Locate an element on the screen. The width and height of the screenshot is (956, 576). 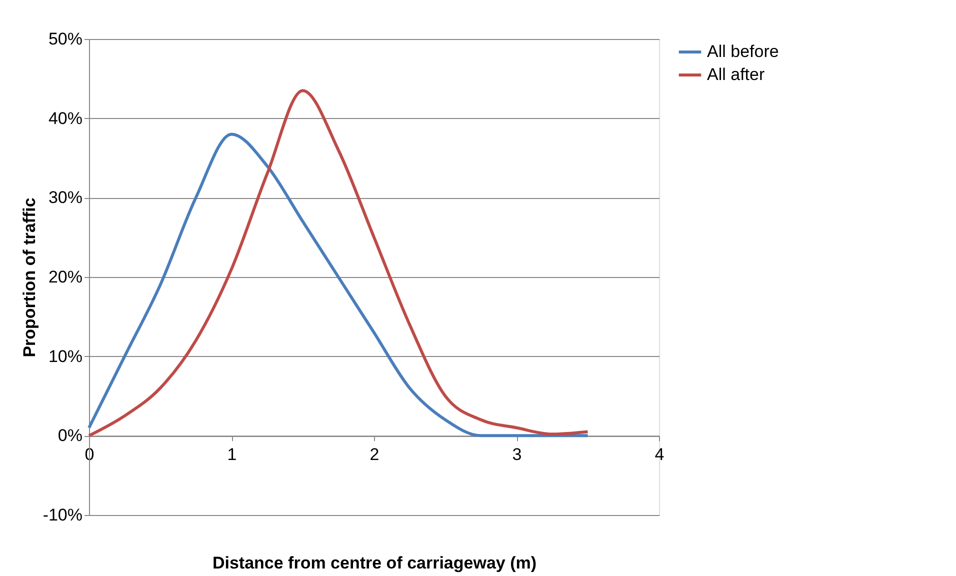
y-axis-title: Proportion of traffic is located at coordinates (29, 278).